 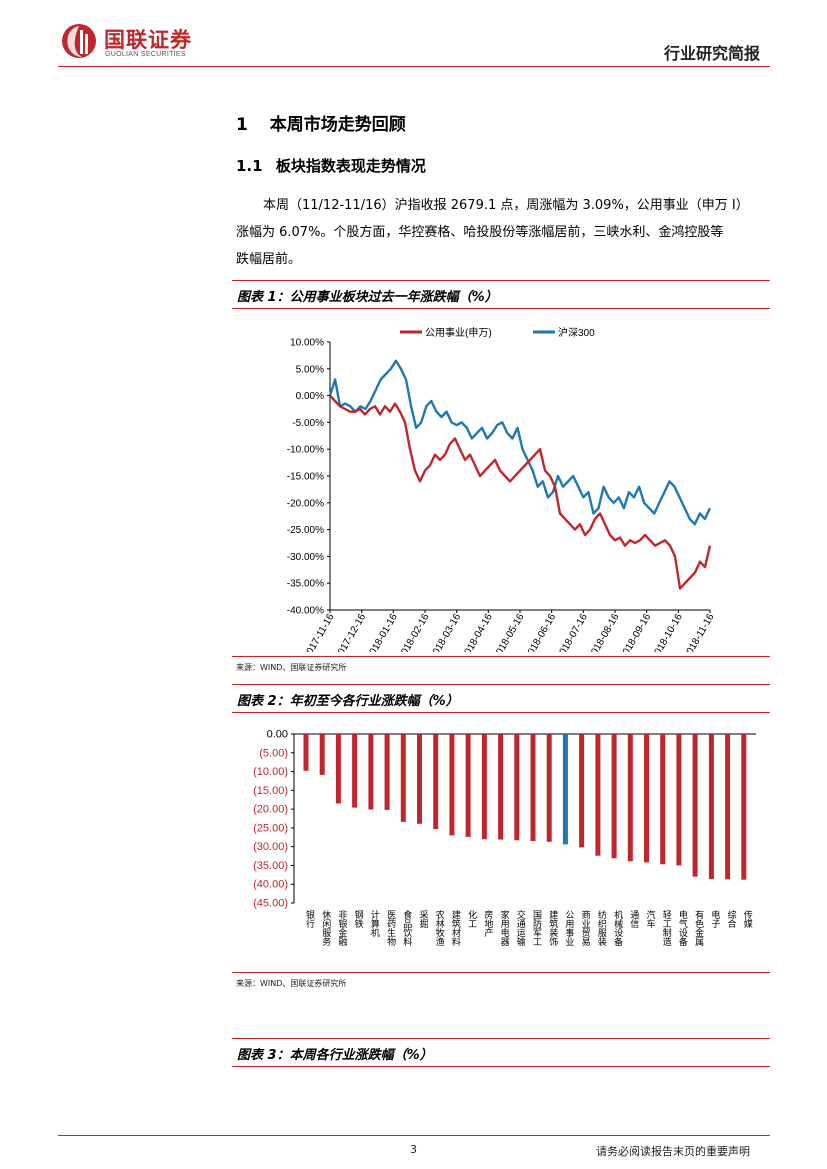 What do you see at coordinates (406, 928) in the screenshot?
I see `category-label: 食品饮料` at bounding box center [406, 928].